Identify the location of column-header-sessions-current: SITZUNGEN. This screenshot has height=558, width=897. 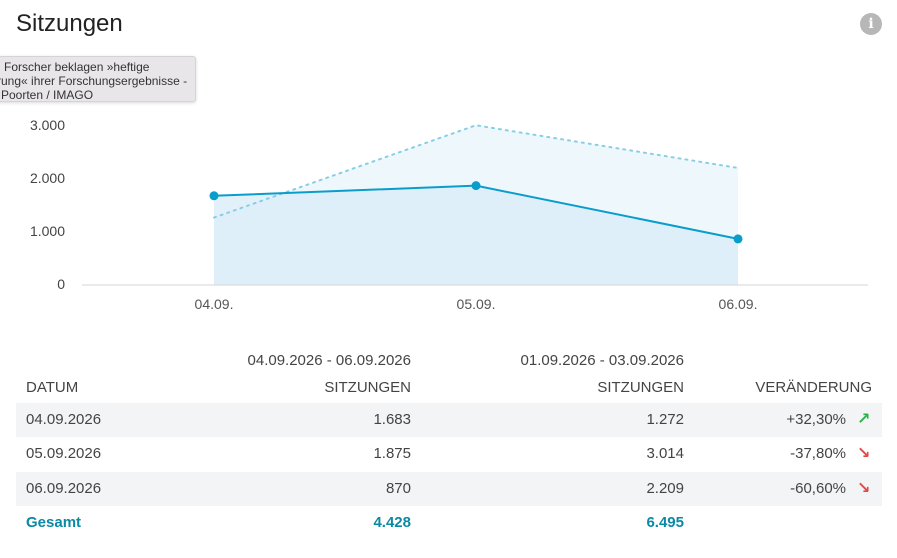
(367, 387).